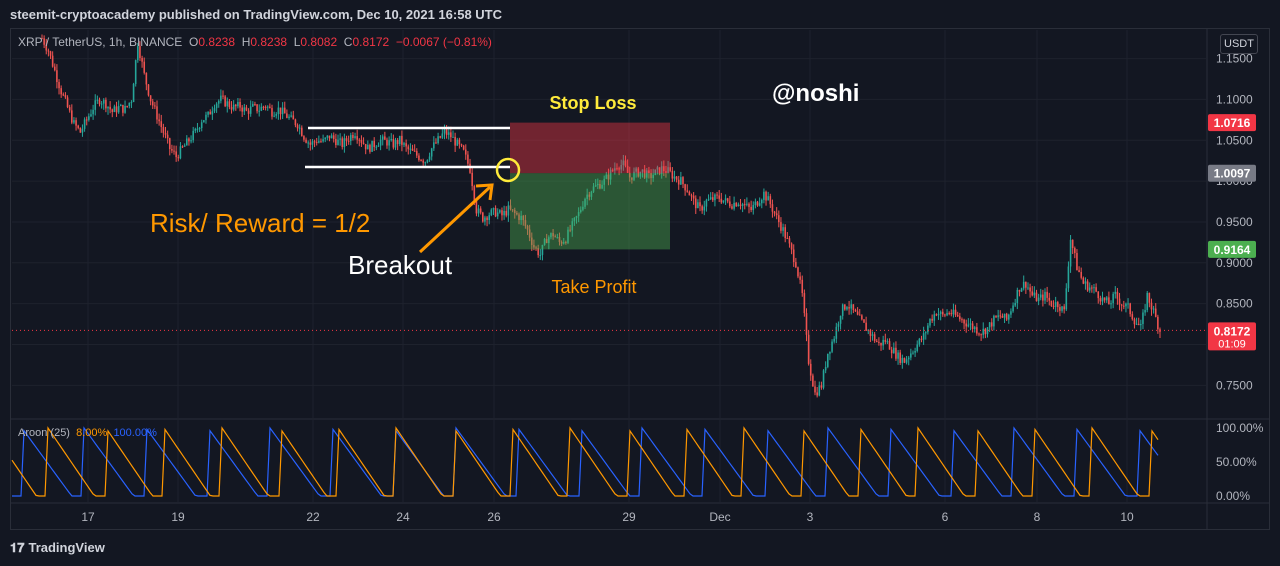 This screenshot has height=566, width=1280. What do you see at coordinates (494, 517) in the screenshot?
I see `x-tick-label: 26` at bounding box center [494, 517].